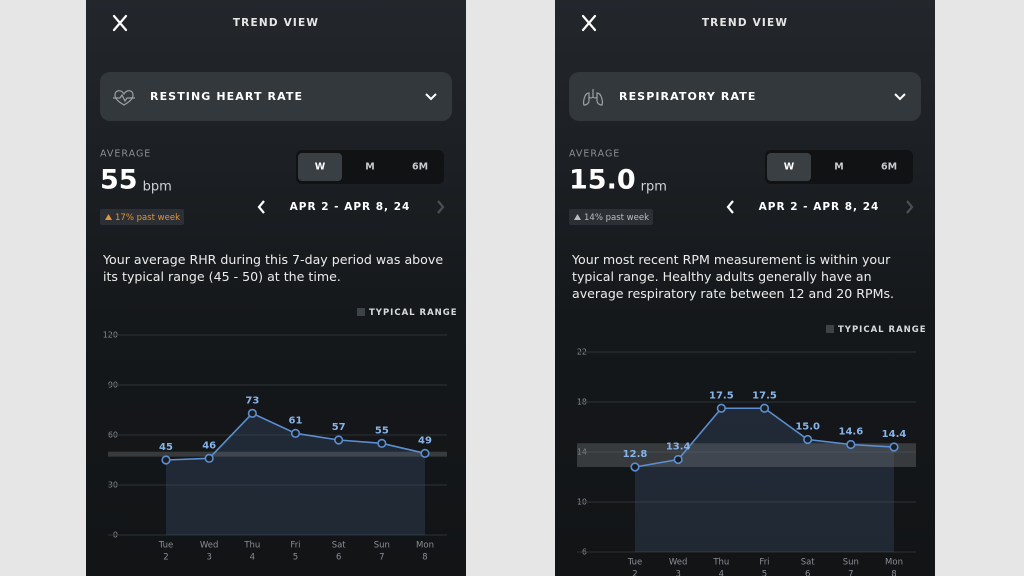  I want to click on value-label: 49, so click(425, 440).